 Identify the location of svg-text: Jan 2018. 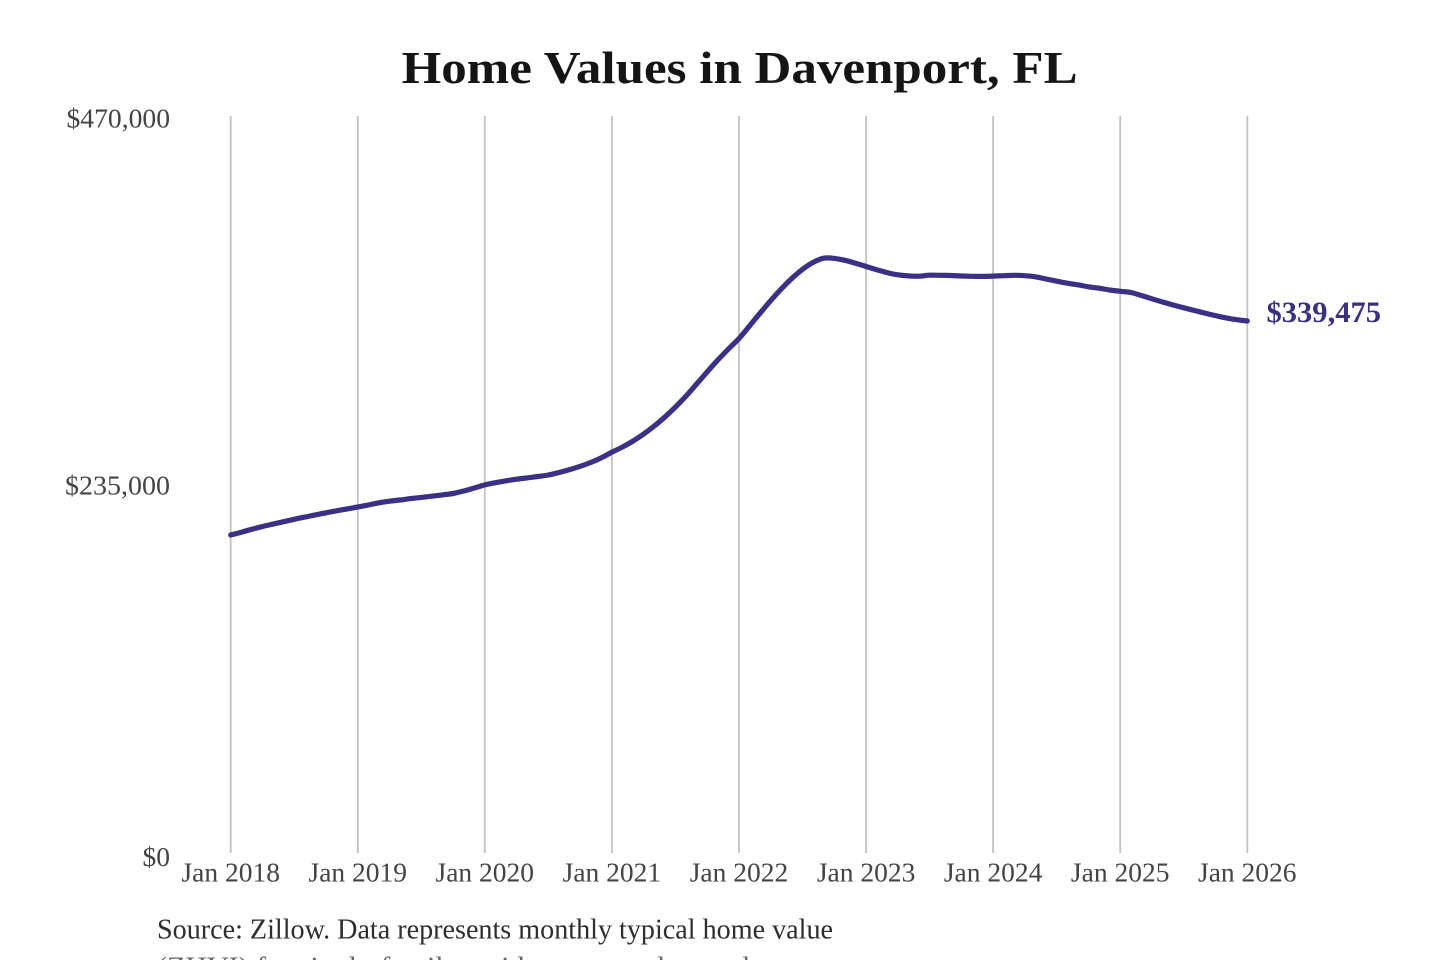
(230, 872).